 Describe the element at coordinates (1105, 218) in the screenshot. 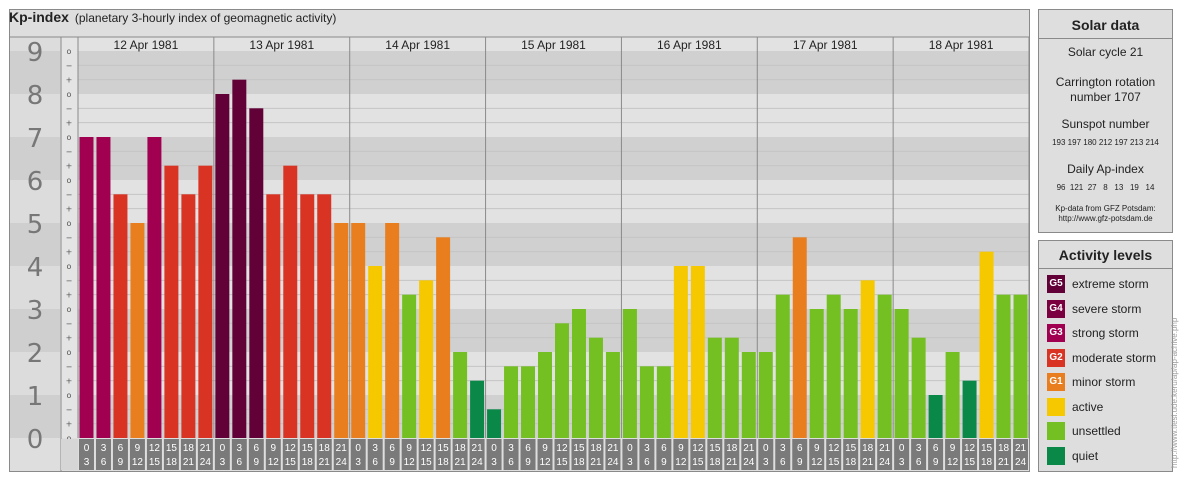

I see `source-url: http://www.gfz-potsdam.de` at that location.